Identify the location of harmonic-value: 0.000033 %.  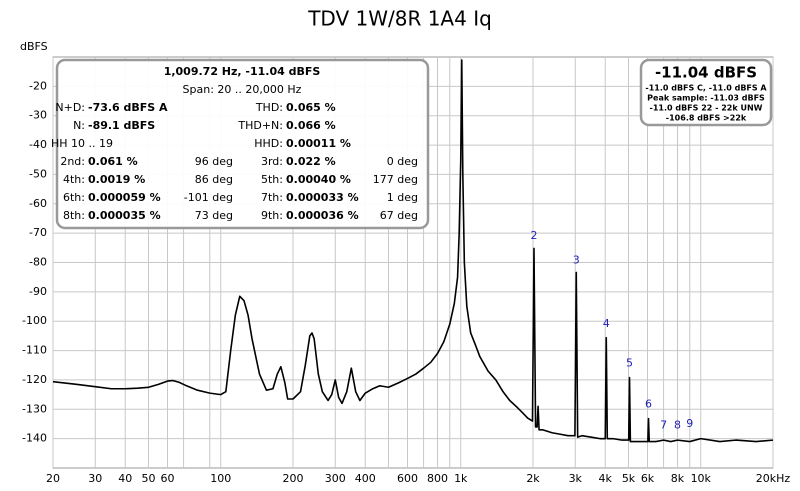
(322, 197).